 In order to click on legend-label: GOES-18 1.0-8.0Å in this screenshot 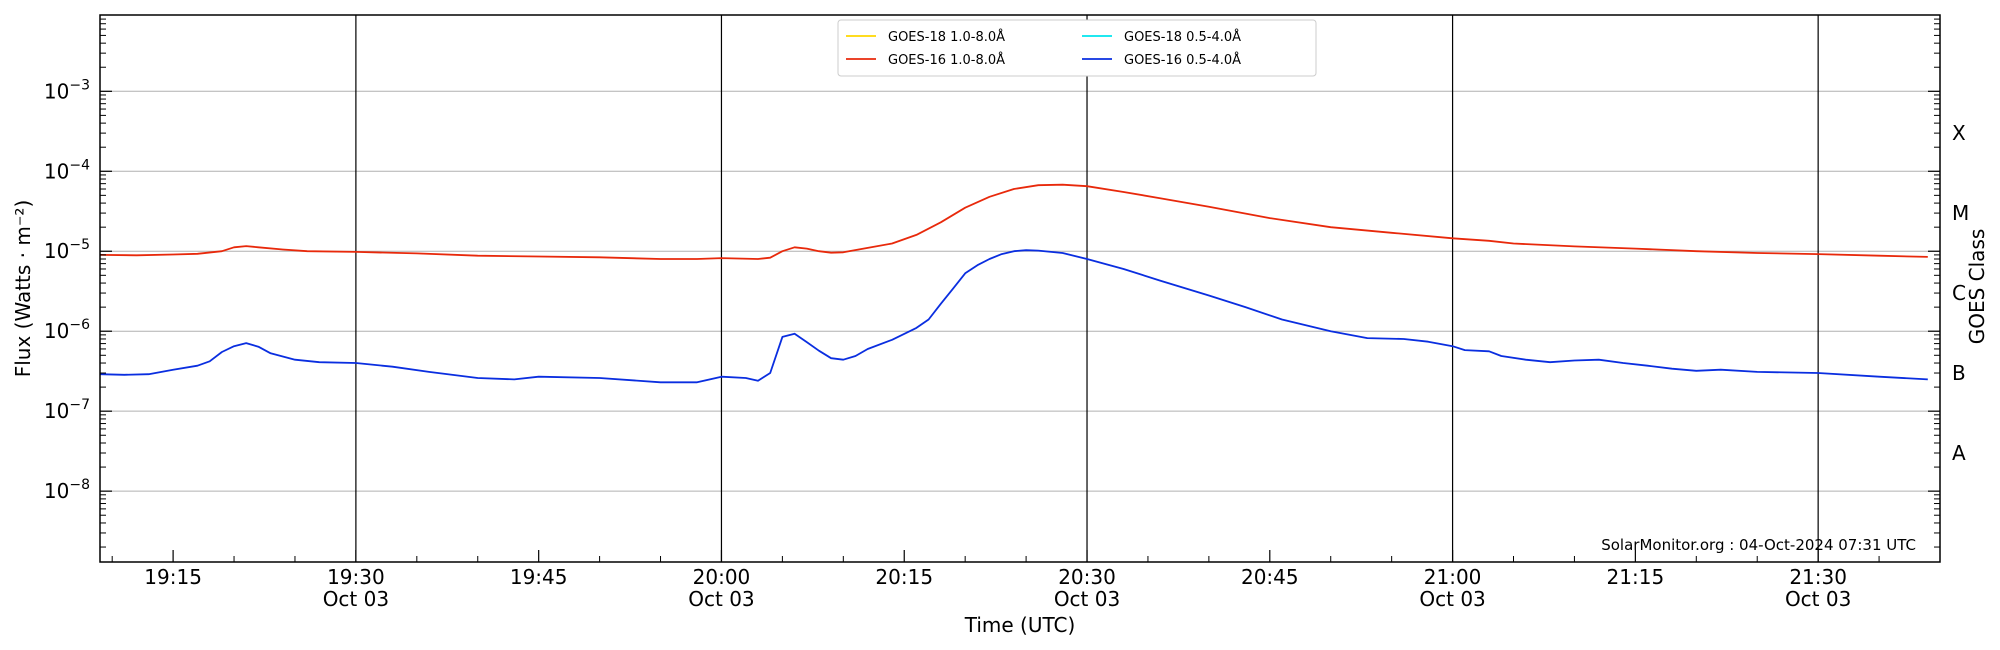, I will do `click(946, 37)`.